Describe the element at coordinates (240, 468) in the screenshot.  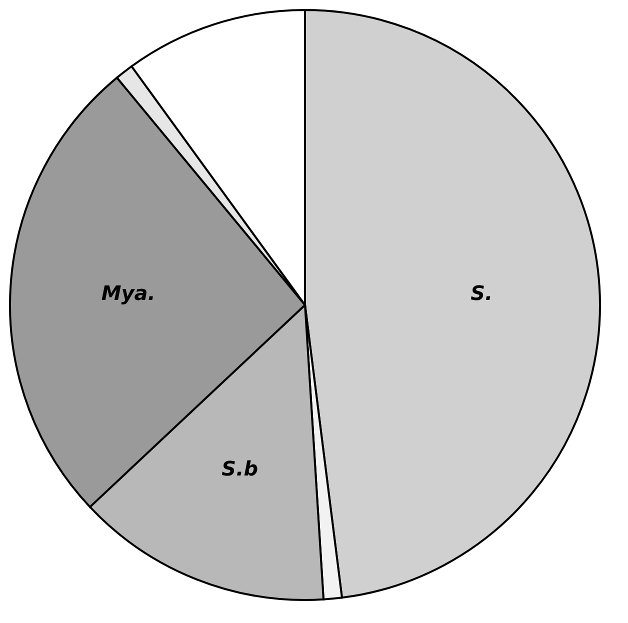
I see `slice-label: S.b` at that location.